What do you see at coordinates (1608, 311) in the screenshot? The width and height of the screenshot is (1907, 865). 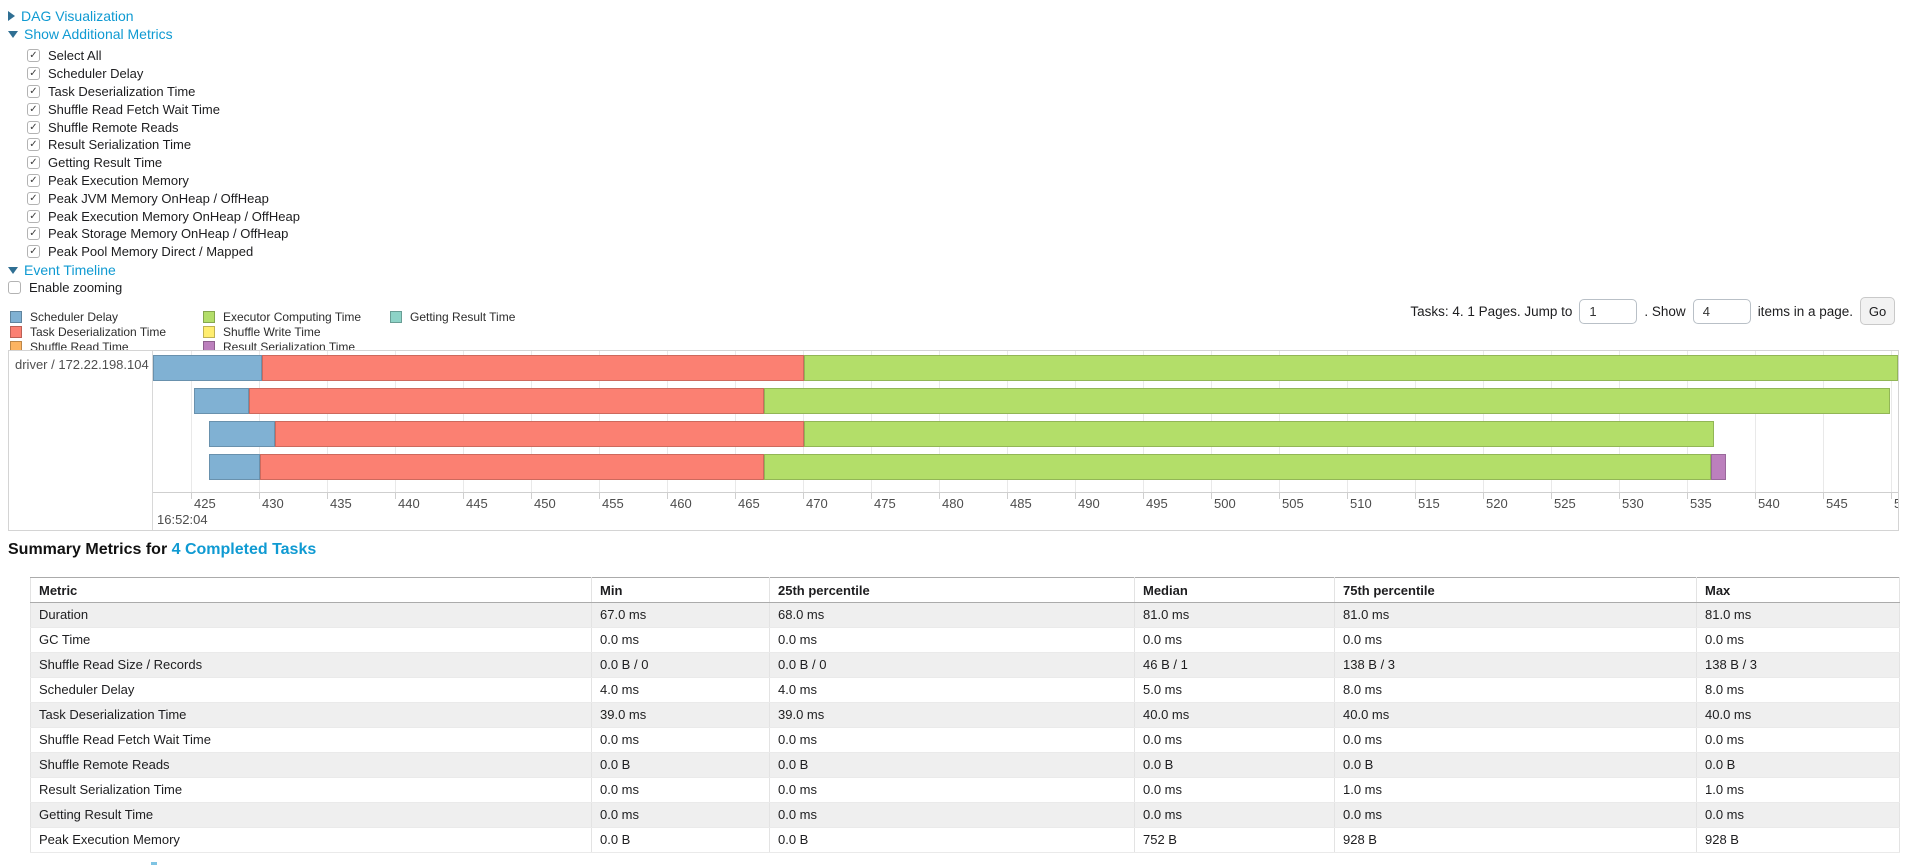 I see `jump-to-page-input` at bounding box center [1608, 311].